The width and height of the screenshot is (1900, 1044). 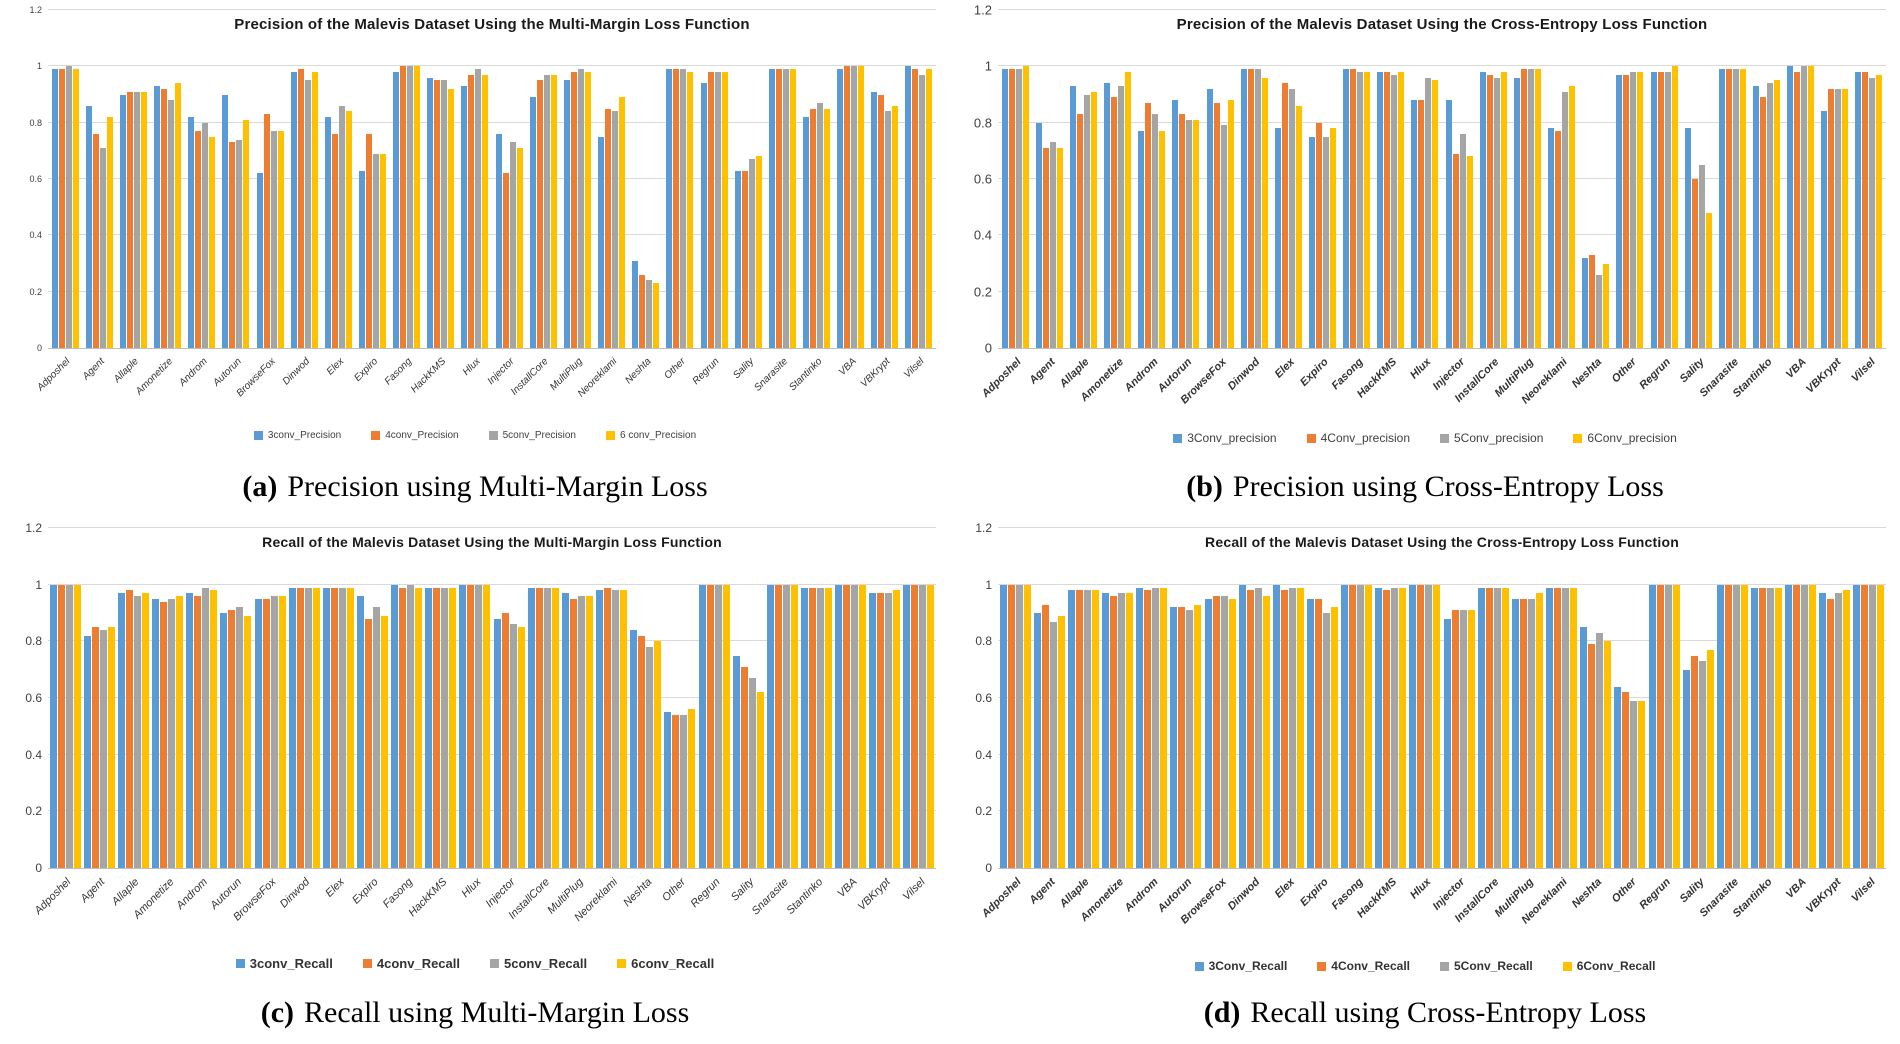 What do you see at coordinates (1421, 369) in the screenshot?
I see `x-axis-label: Hlux` at bounding box center [1421, 369].